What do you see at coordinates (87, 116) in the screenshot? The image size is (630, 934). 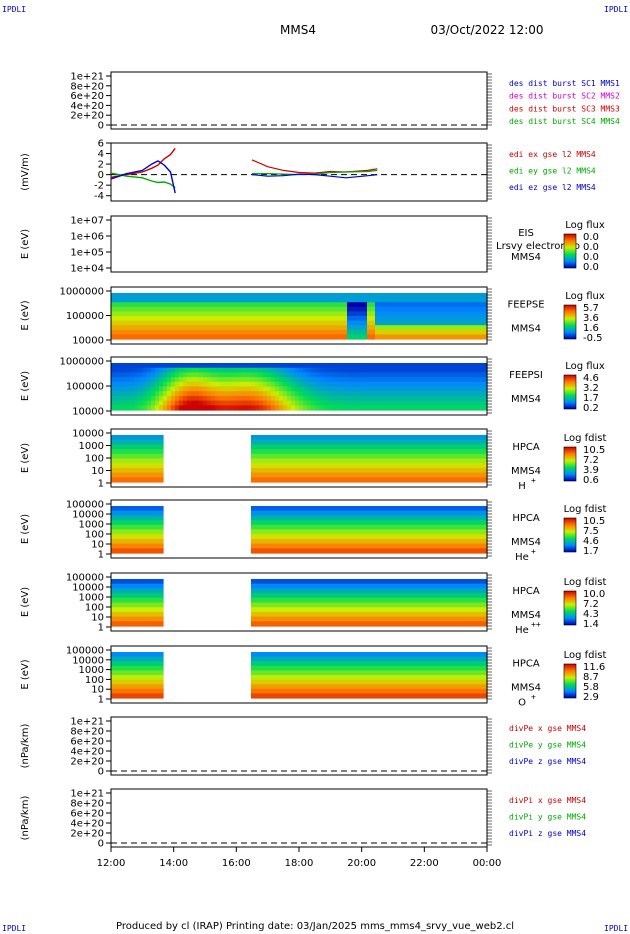 I see `y-tick-label: 2e+20` at bounding box center [87, 116].